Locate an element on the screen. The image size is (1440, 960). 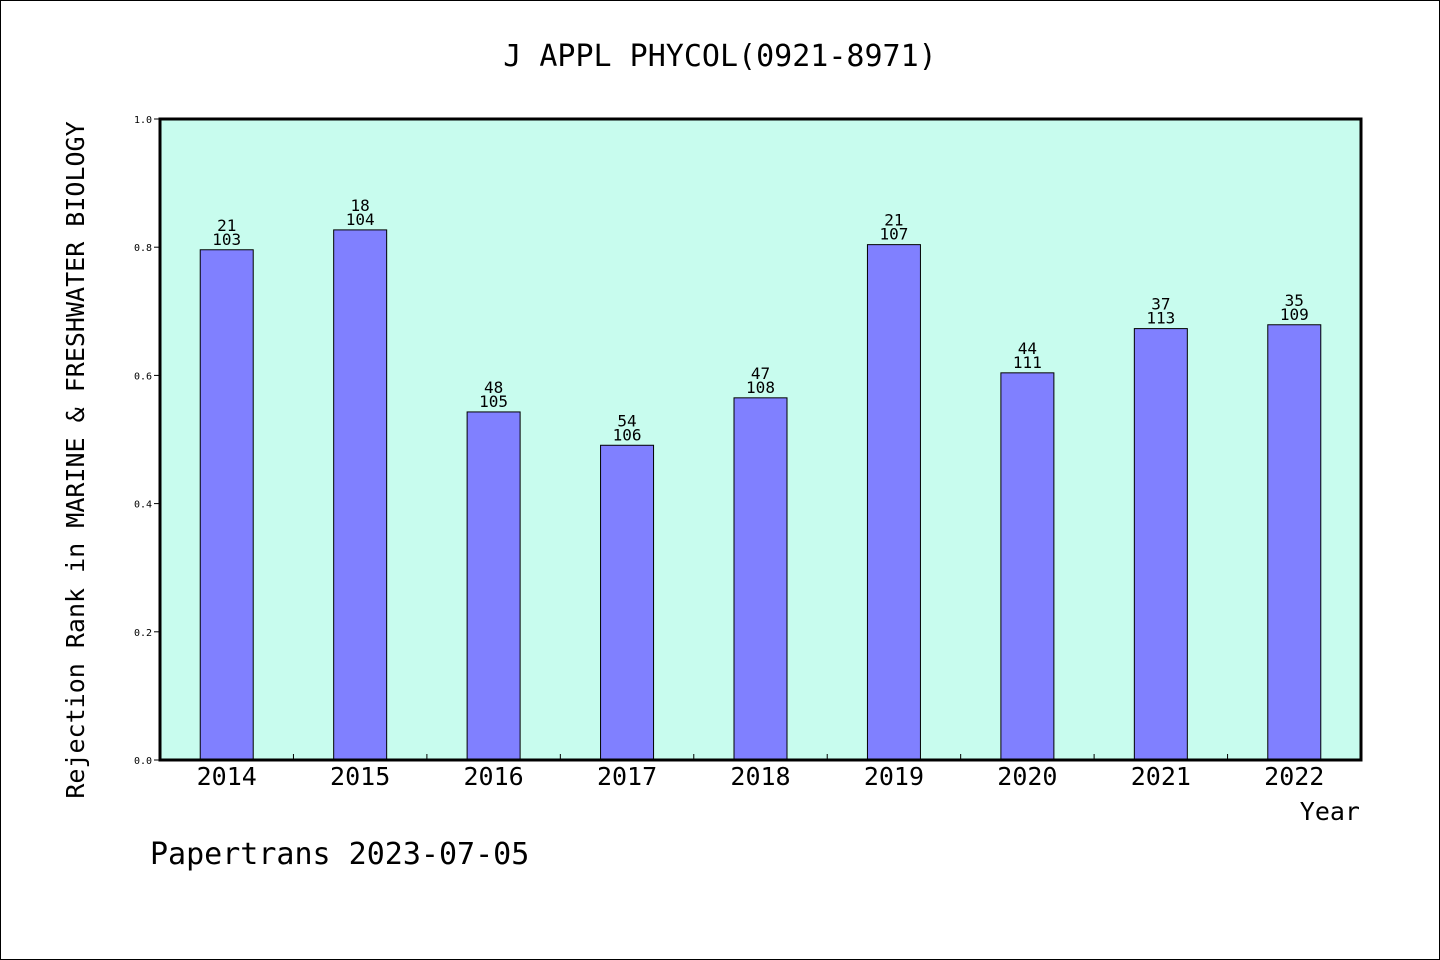
y-tick-label: 0.2 is located at coordinates (143, 633).